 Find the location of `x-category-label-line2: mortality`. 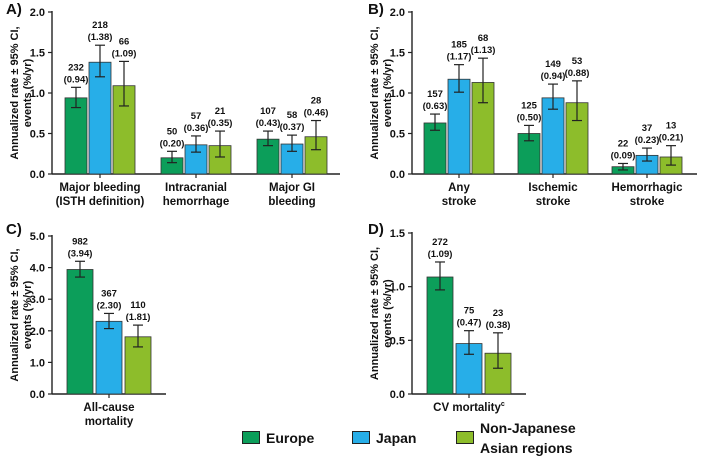

x-category-label-line2: mortality is located at coordinates (109, 422).